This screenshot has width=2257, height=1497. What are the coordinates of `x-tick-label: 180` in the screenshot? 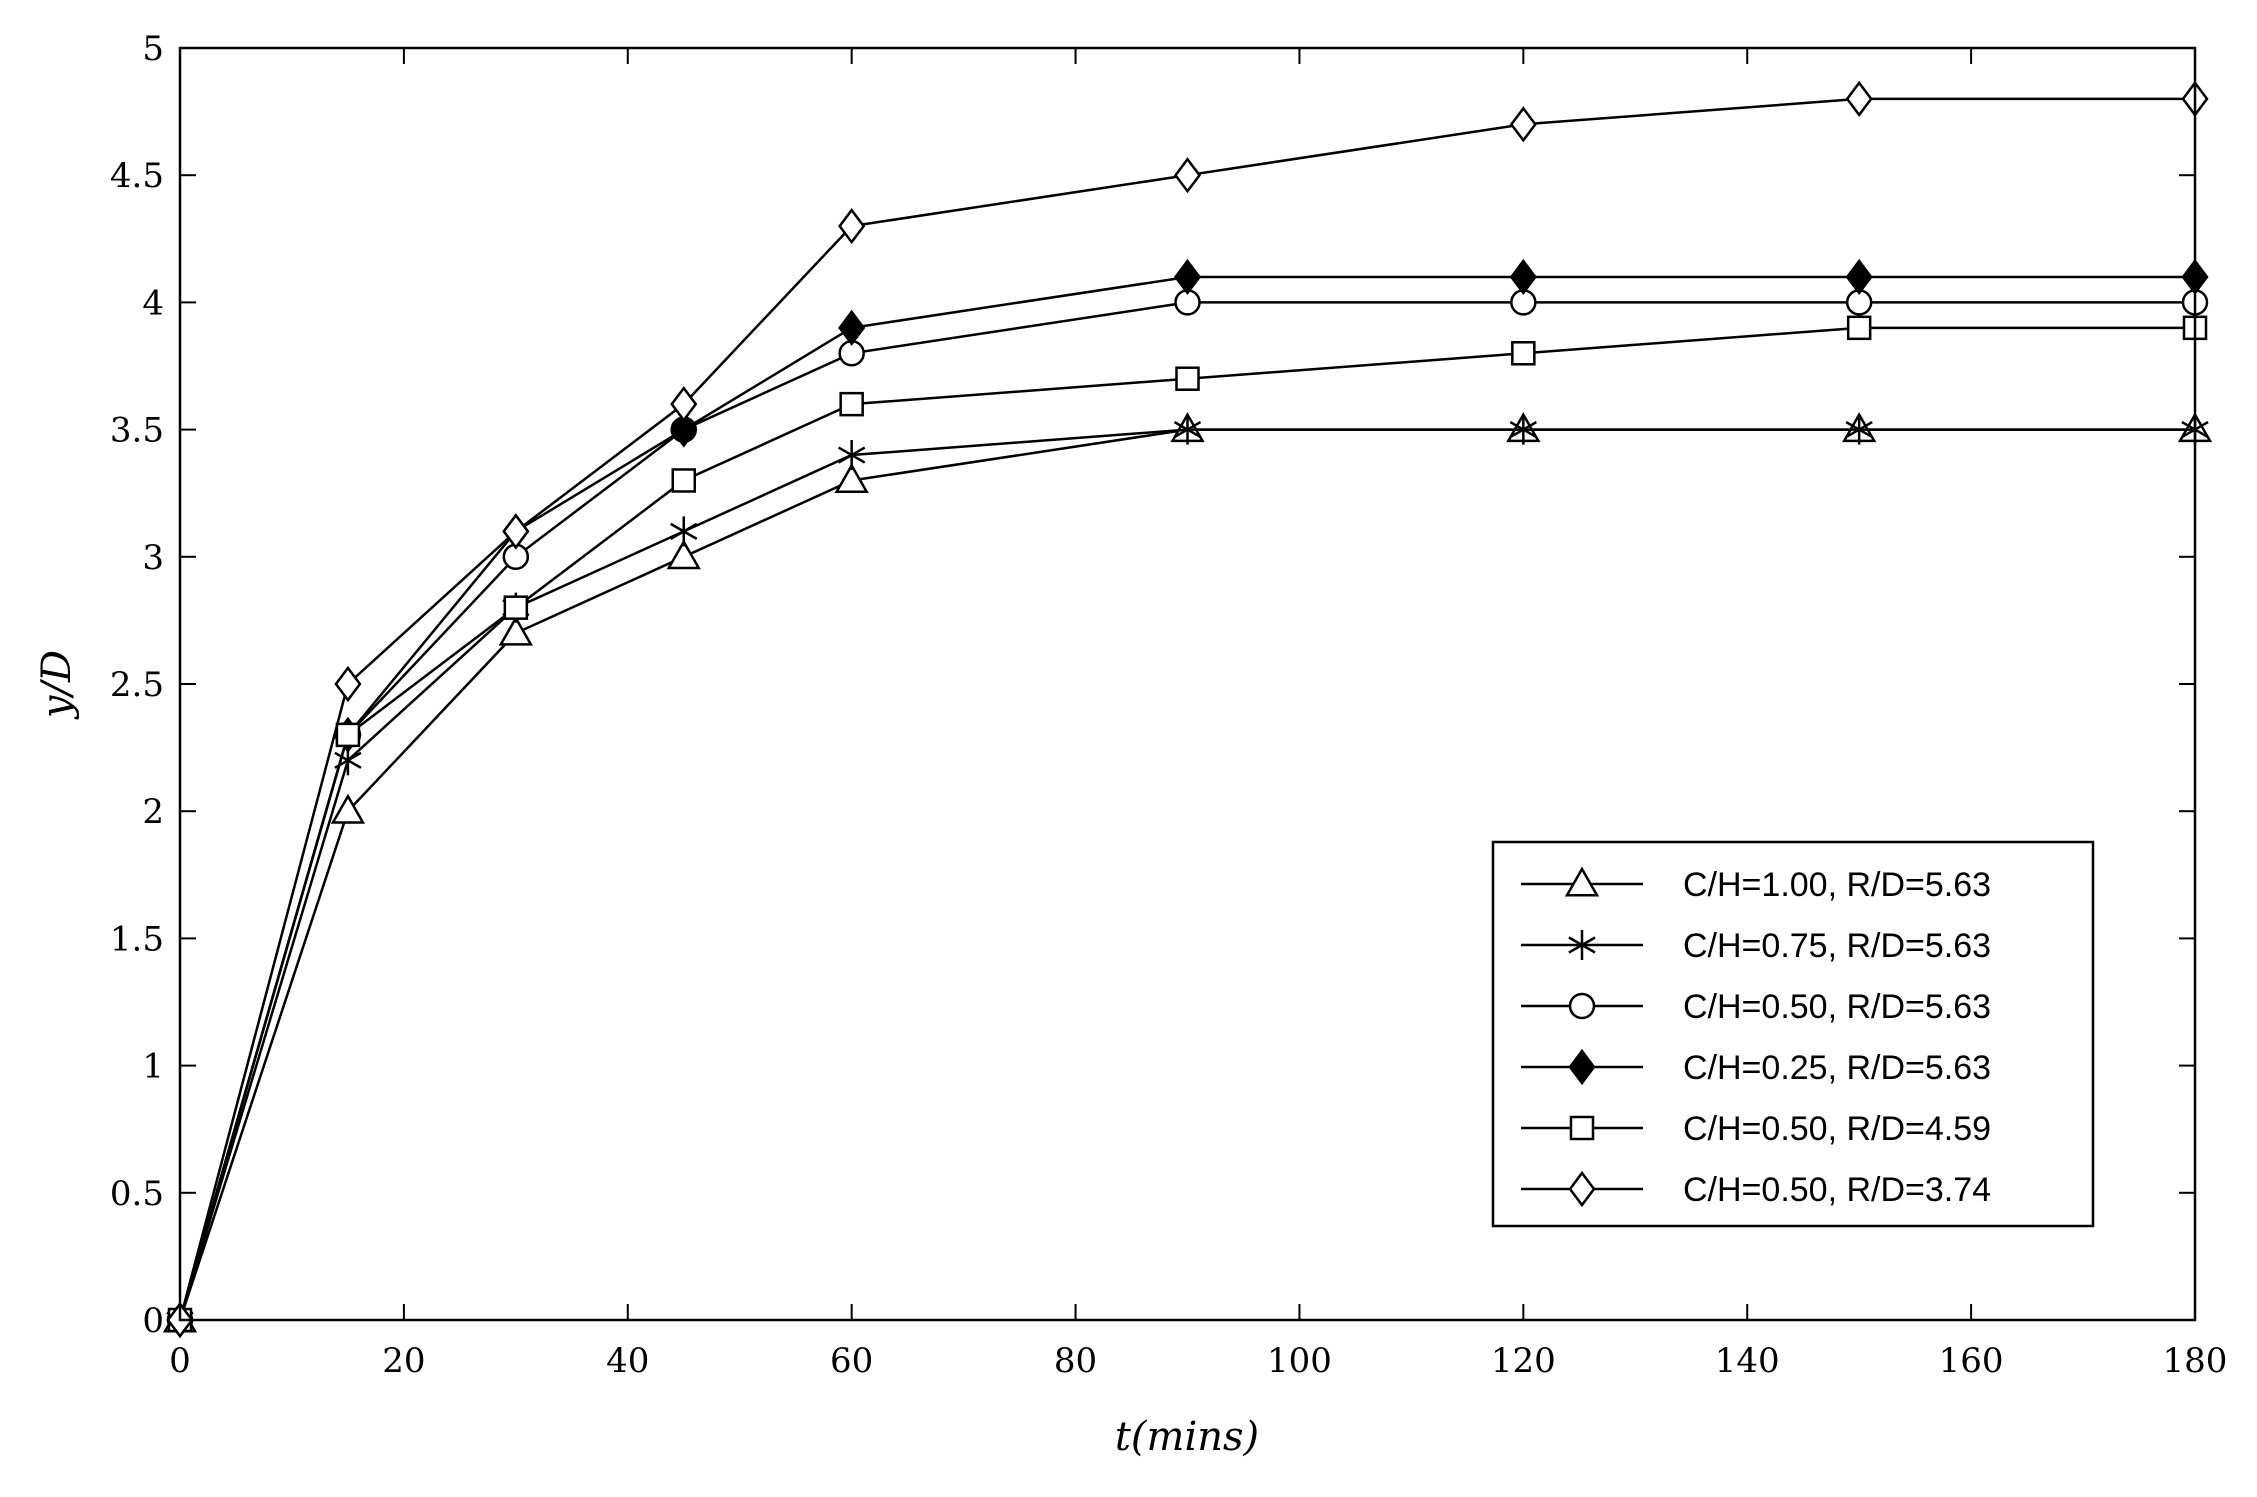 It's located at (2195, 1361).